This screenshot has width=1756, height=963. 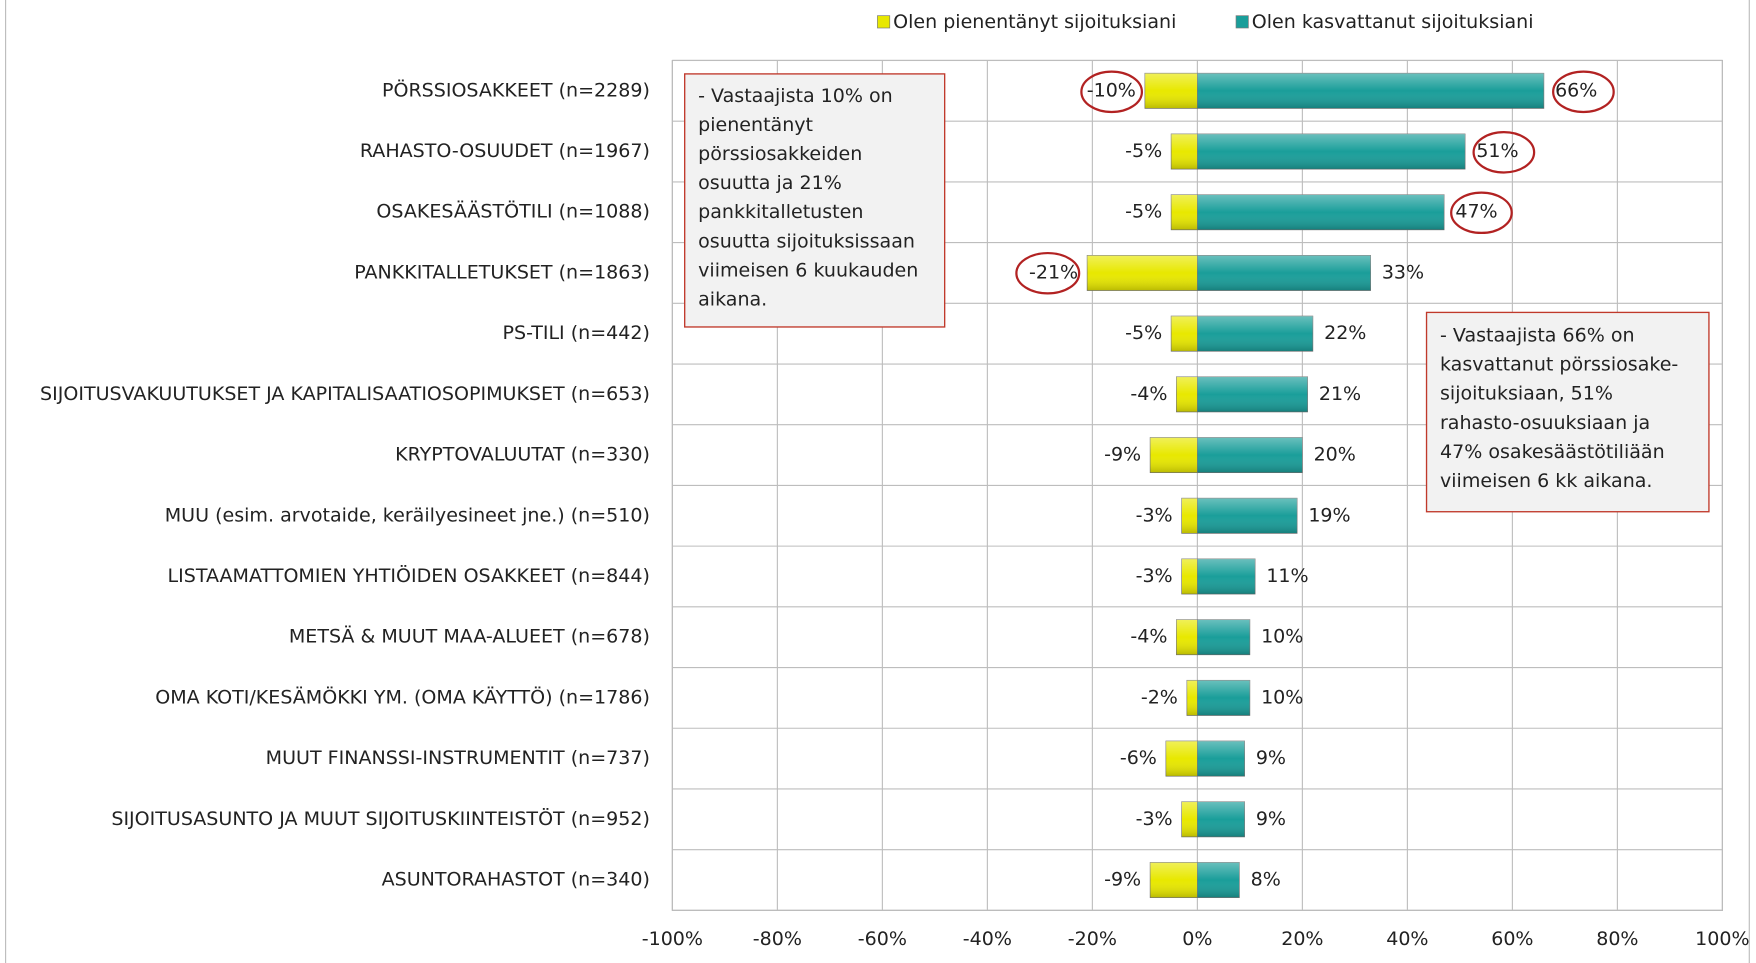 I want to click on value-label: 20%, so click(x=1335, y=455).